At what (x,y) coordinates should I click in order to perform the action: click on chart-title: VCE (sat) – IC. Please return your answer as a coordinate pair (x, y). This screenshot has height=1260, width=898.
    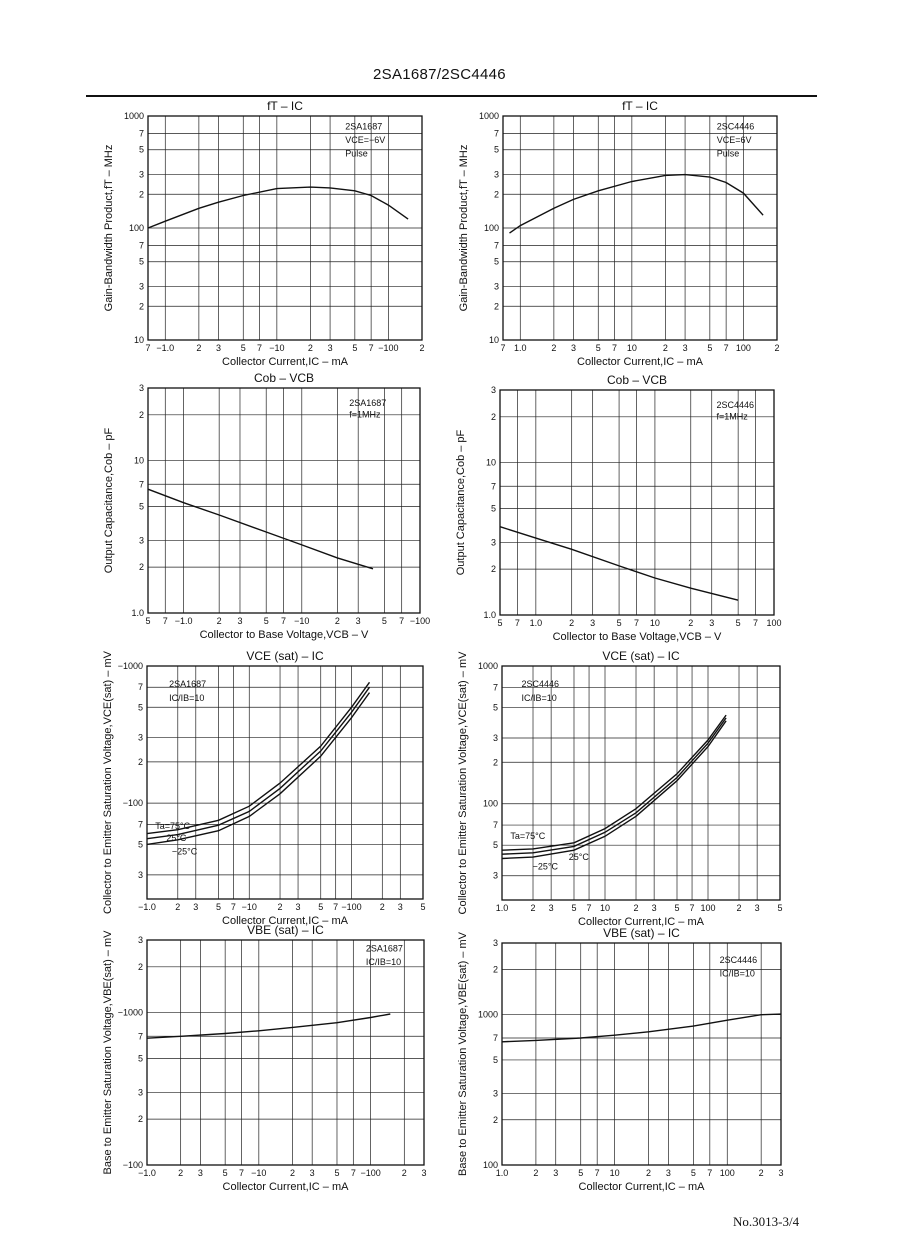
    Looking at the image, I should click on (641, 656).